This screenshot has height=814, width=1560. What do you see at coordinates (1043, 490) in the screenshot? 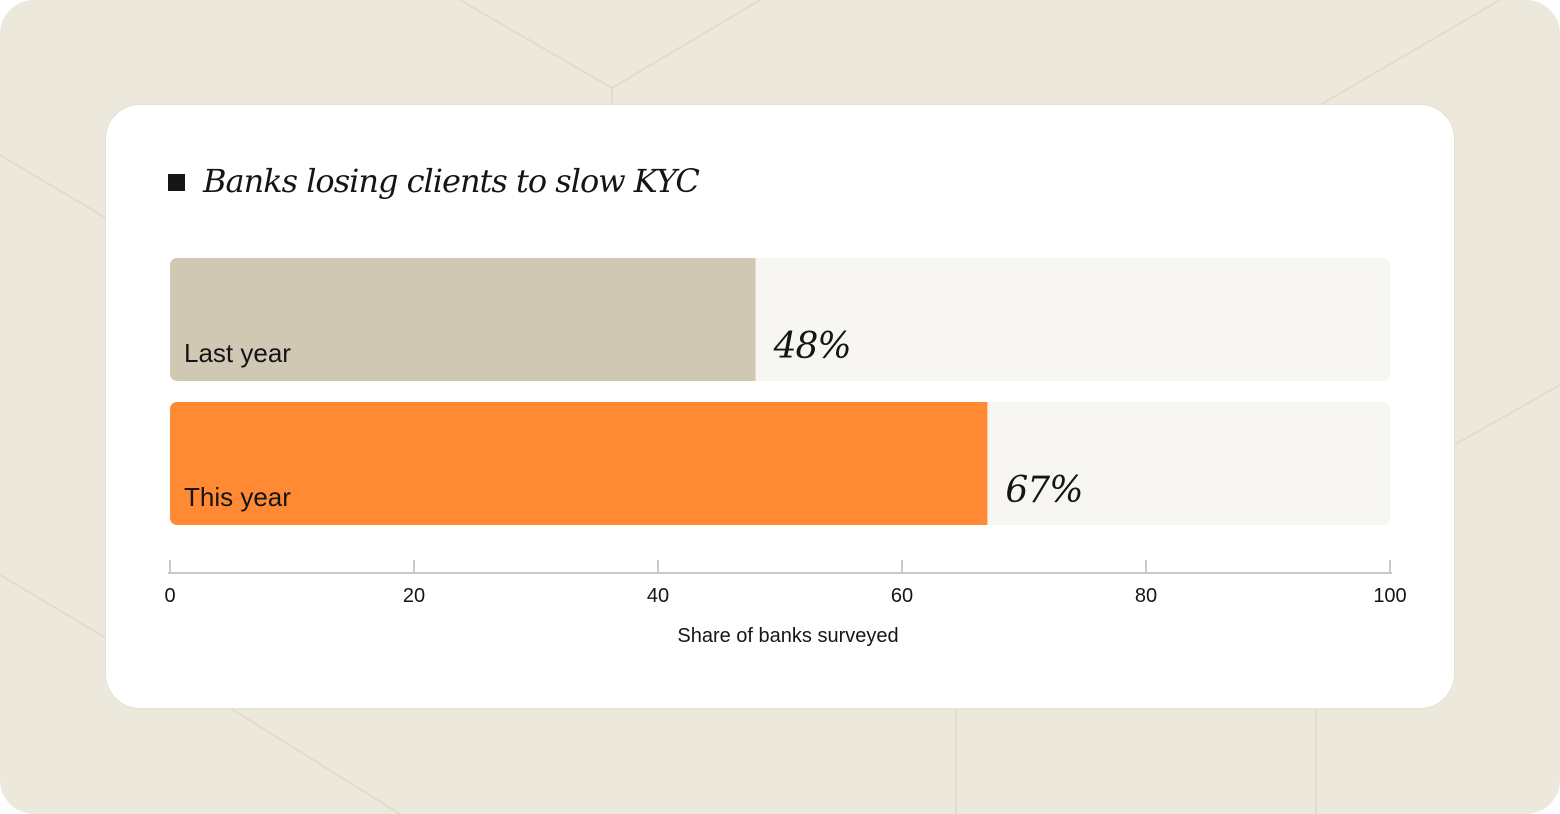
I see `bar-value-label: 67%` at bounding box center [1043, 490].